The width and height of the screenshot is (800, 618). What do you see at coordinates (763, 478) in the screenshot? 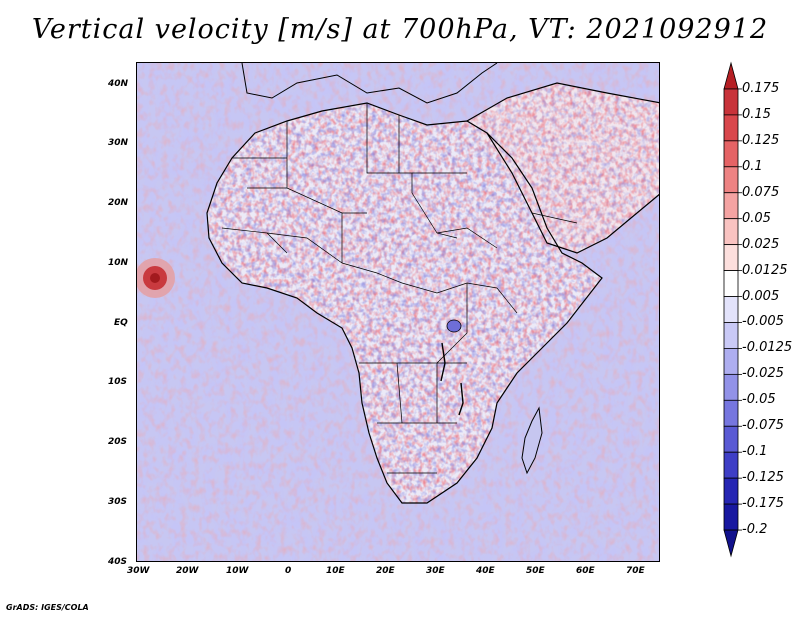
I see `colorbar-label: -0.125` at bounding box center [763, 478].